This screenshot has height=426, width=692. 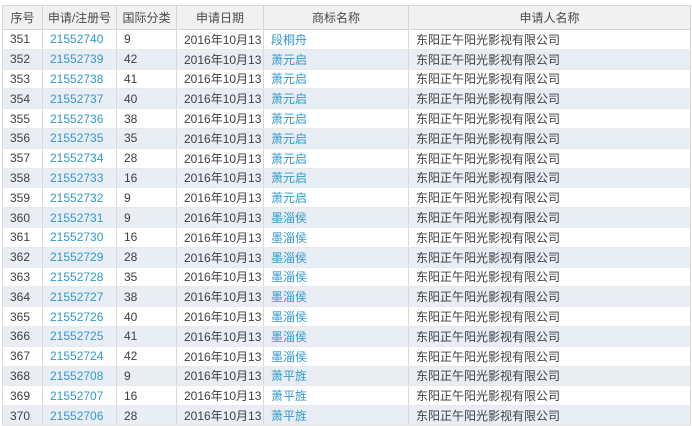 I want to click on registration-number-link: 21552706, so click(x=77, y=415).